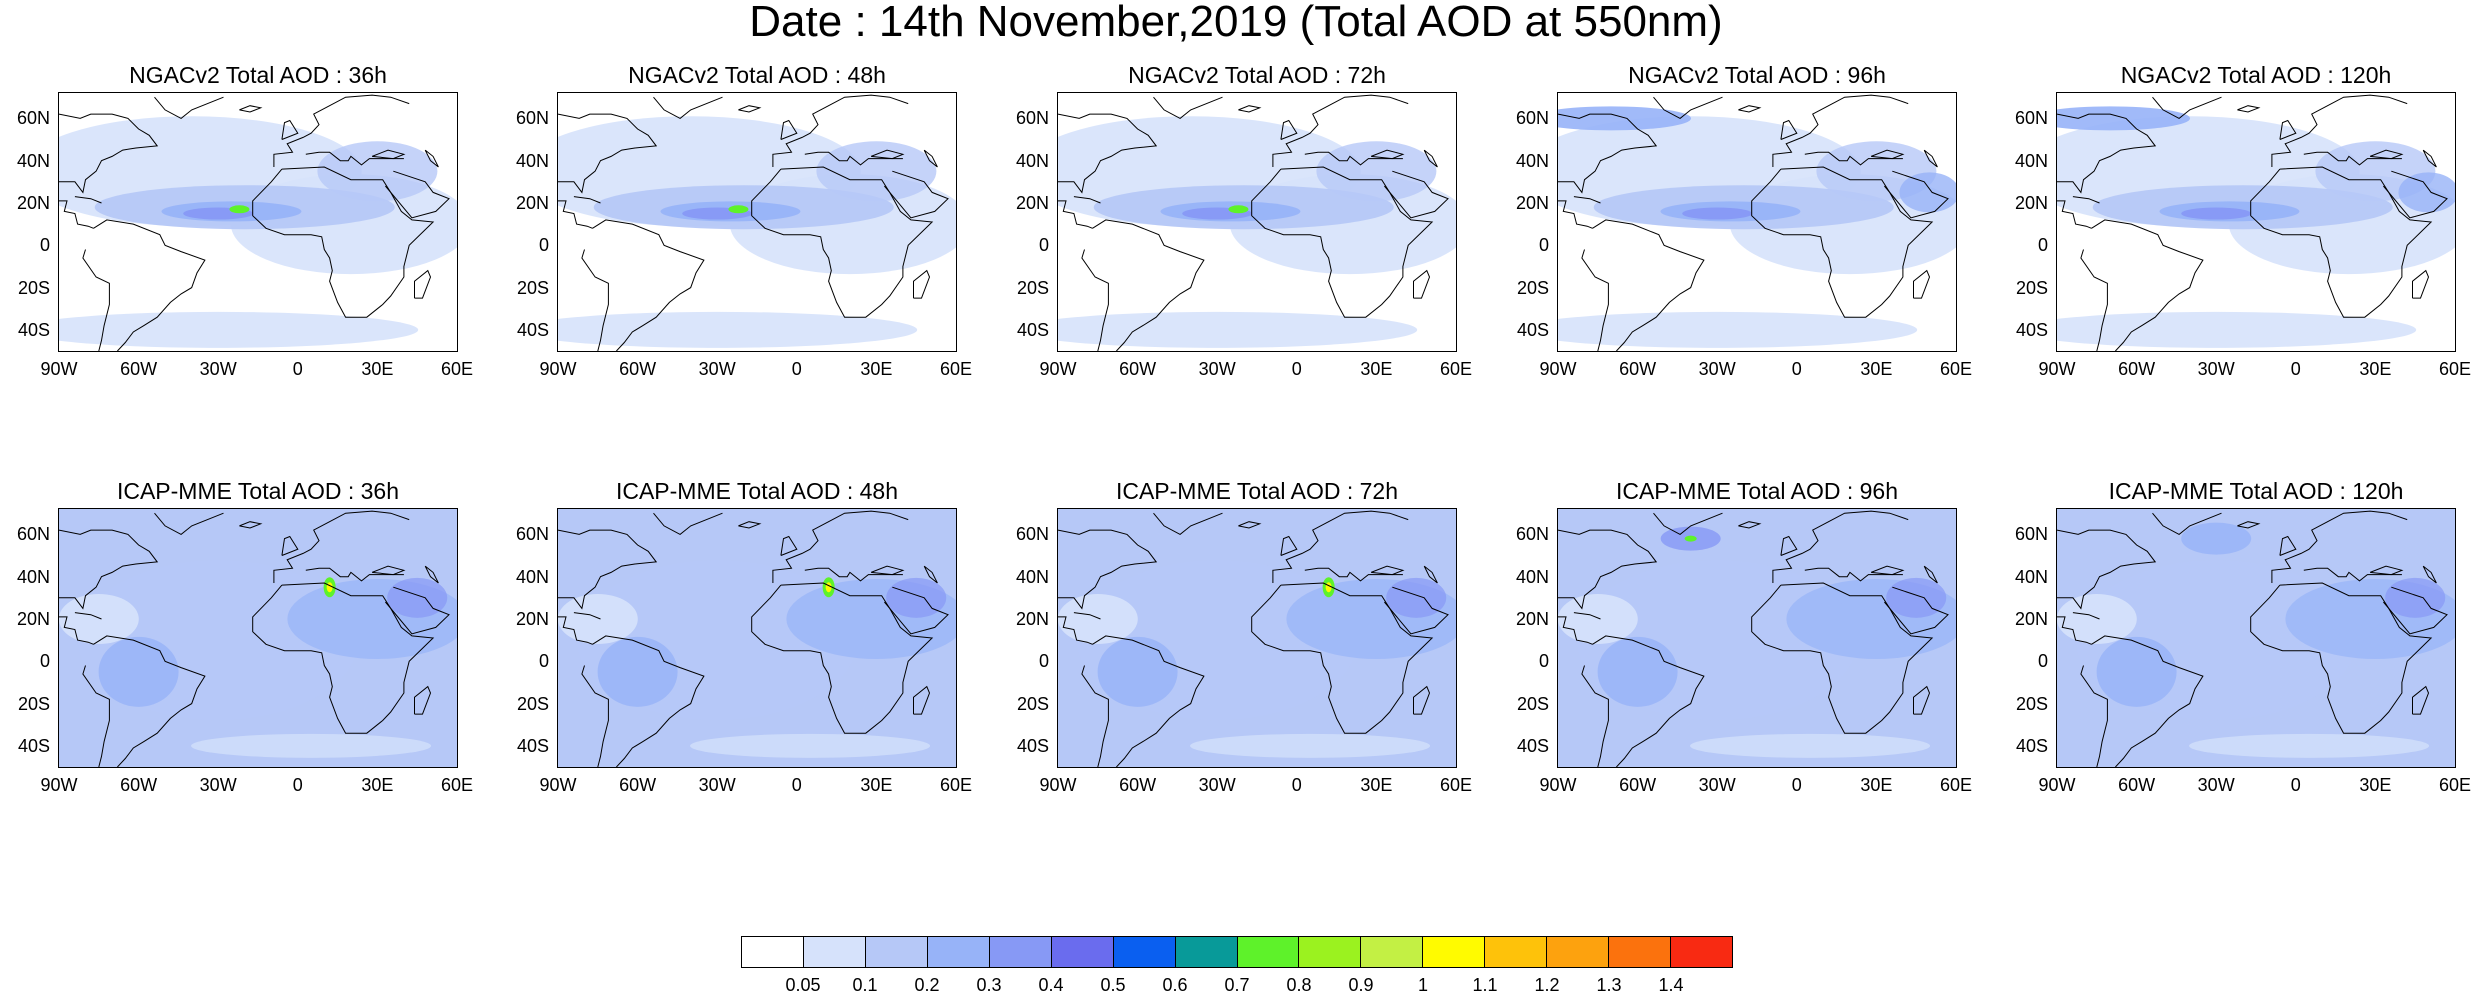 The height and width of the screenshot is (995, 2472). Describe the element at coordinates (1609, 985) in the screenshot. I see `colorbar-label: 1.3` at that location.